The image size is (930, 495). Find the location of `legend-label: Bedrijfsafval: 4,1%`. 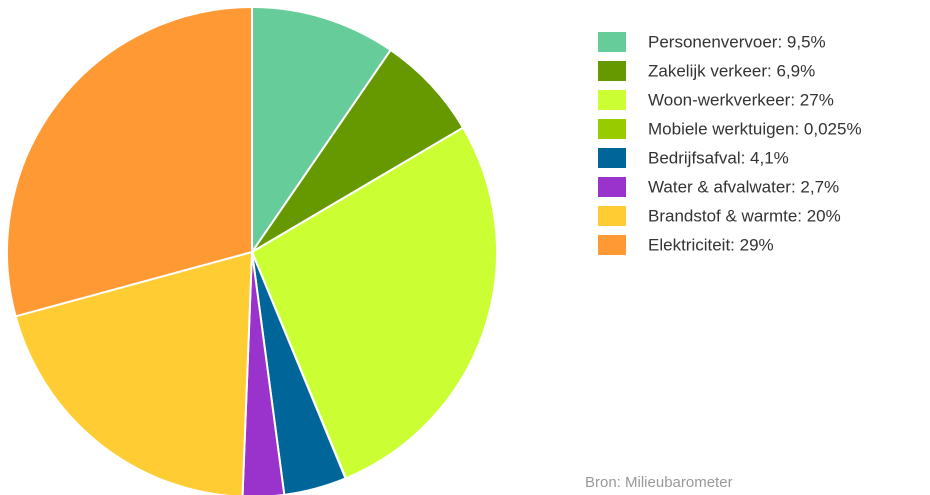

legend-label: Bedrijfsafval: 4,1% is located at coordinates (718, 157).